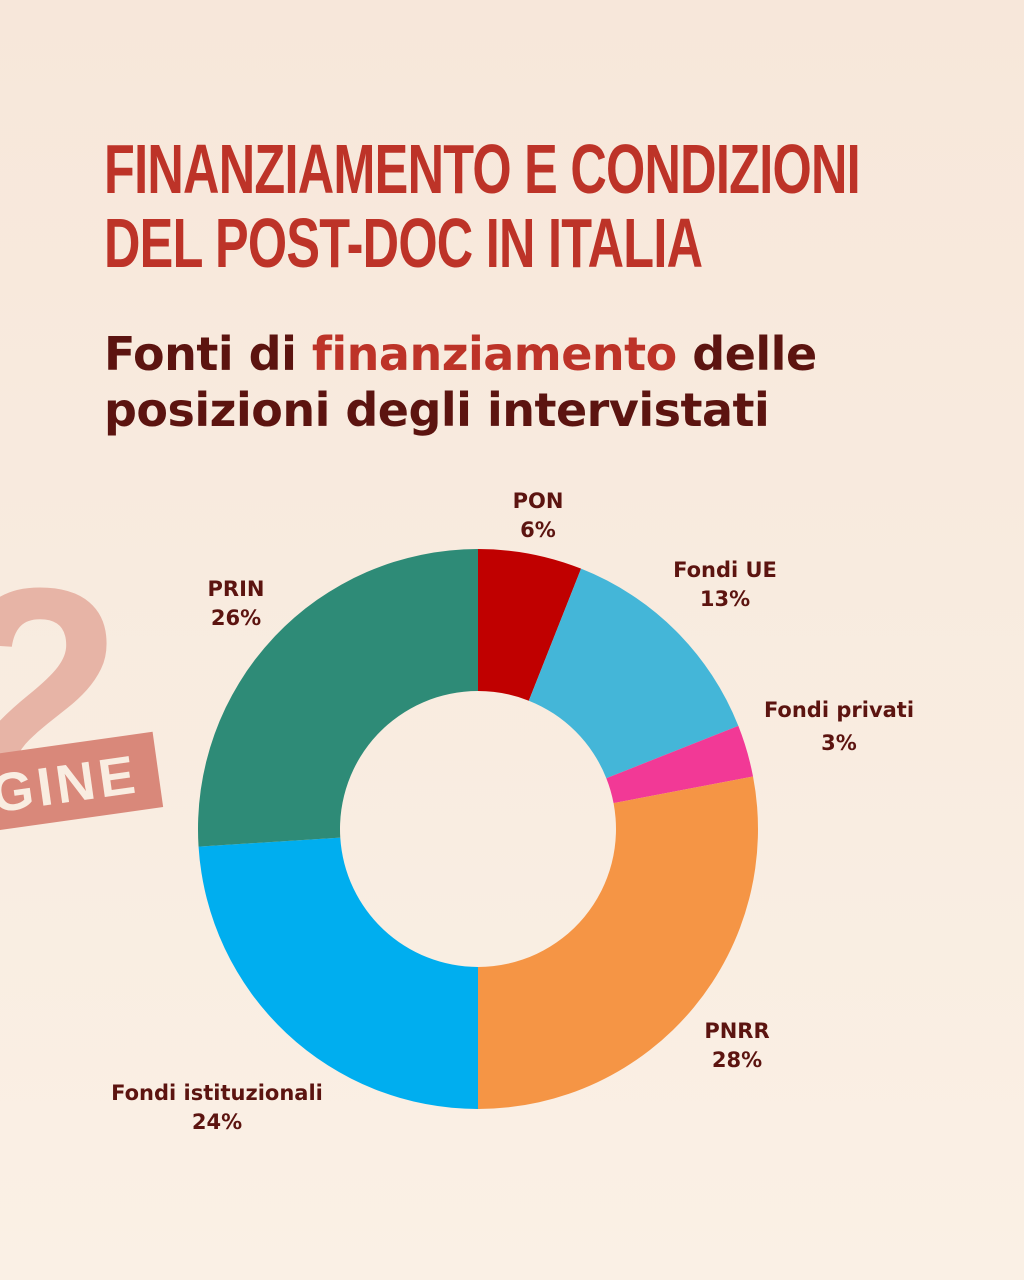 The width and height of the screenshot is (1024, 1280). What do you see at coordinates (725, 599) in the screenshot?
I see `slice-value-label: 13%` at bounding box center [725, 599].